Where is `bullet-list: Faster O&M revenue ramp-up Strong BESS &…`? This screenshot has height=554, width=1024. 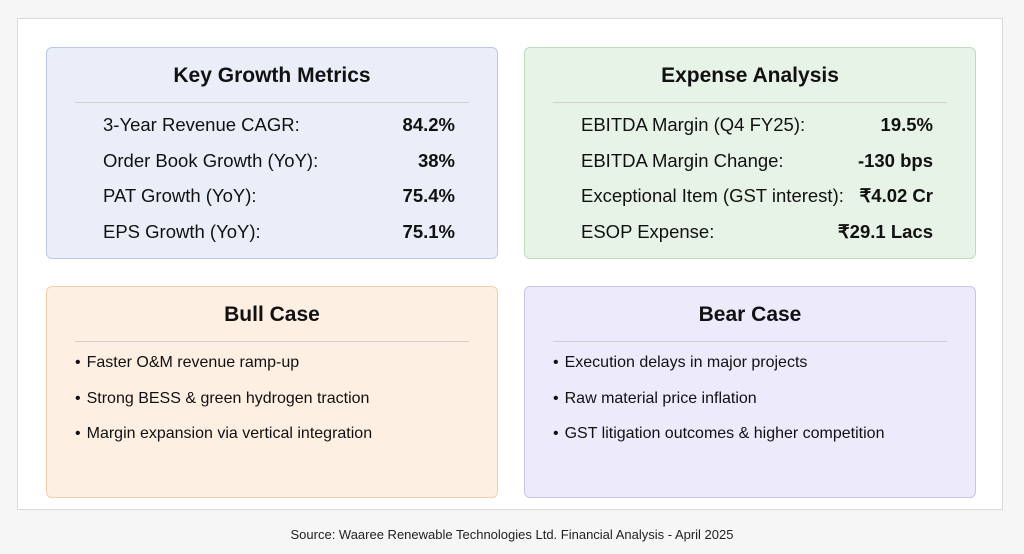
bullet-list: Faster O&M revenue ramp-up Strong BESS &… is located at coordinates (276, 407).